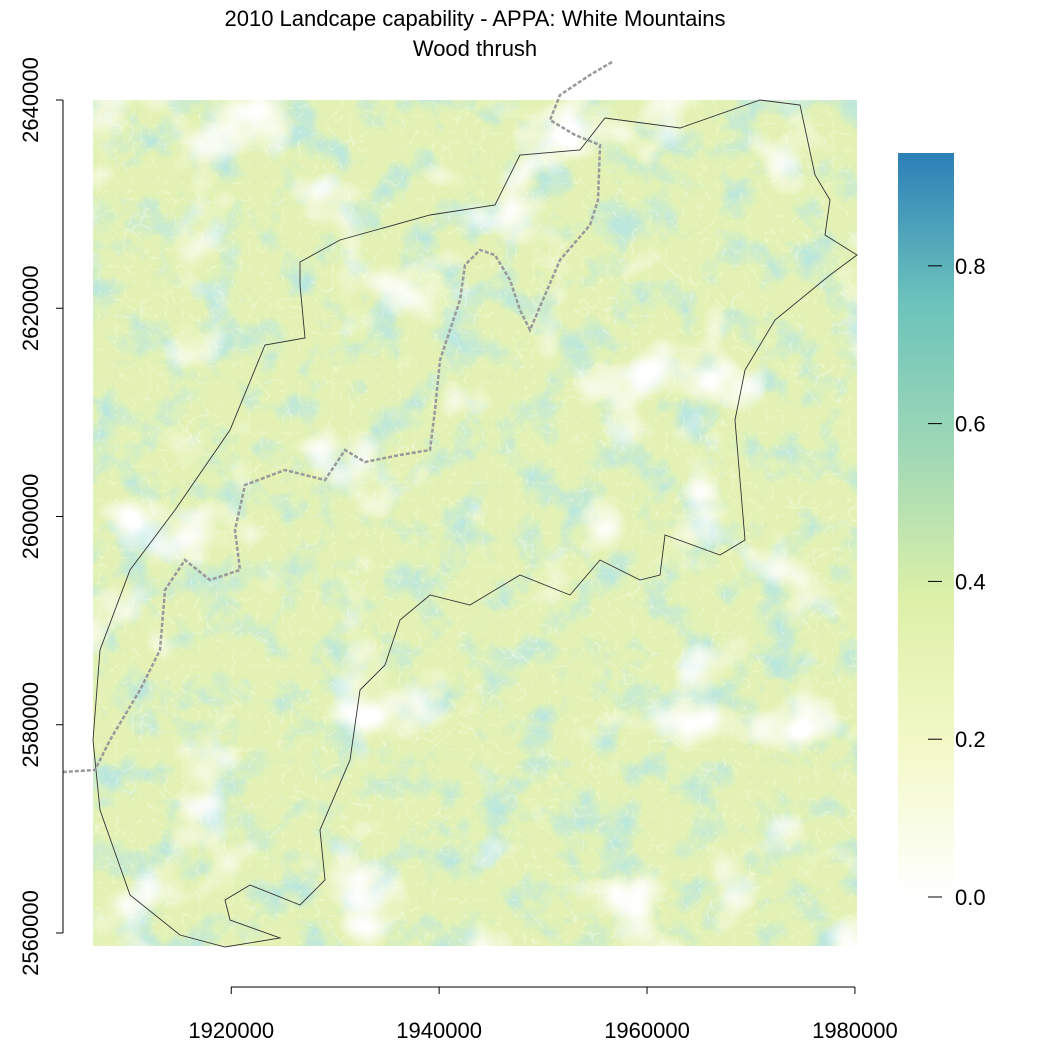  I want to click on x-tick-label: 1940000, so click(439, 1030).